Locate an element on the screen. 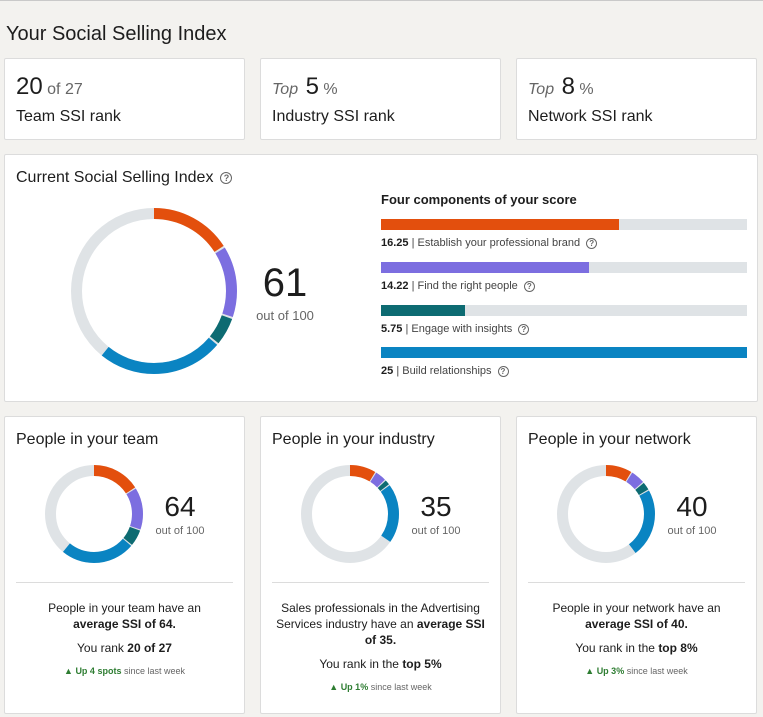  industry-out-of: out of 100 is located at coordinates (436, 531).